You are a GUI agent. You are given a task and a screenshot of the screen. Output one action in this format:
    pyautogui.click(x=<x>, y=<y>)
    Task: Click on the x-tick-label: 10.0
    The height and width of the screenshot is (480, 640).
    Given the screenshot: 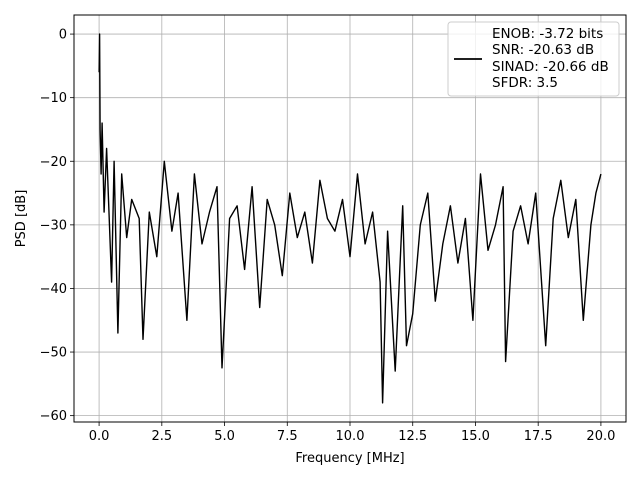 What is the action you would take?
    pyautogui.click(x=350, y=436)
    